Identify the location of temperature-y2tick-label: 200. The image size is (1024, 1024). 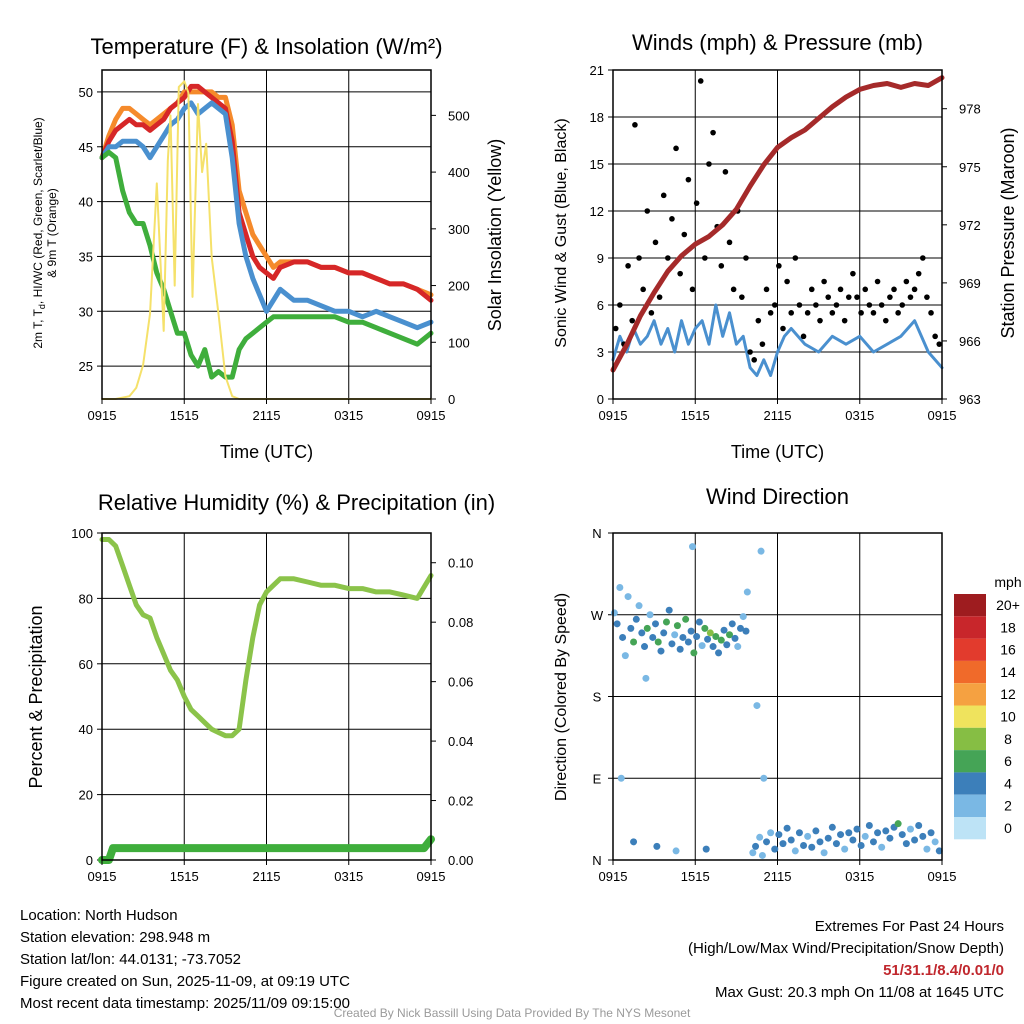
(459, 286).